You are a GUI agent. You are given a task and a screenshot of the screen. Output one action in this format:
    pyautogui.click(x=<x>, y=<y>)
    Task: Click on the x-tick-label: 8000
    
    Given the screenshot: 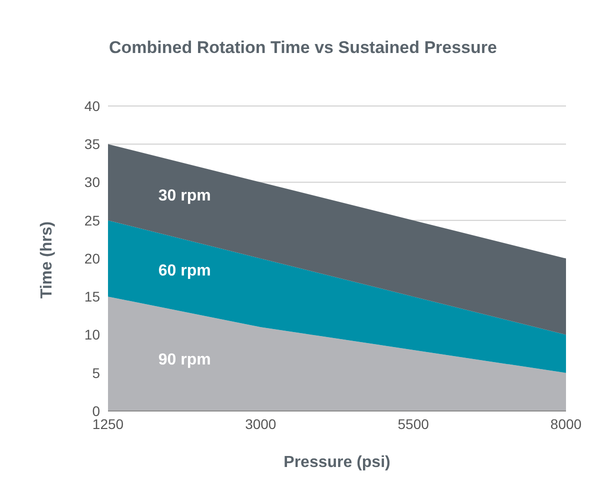 What is the action you would take?
    pyautogui.click(x=566, y=424)
    